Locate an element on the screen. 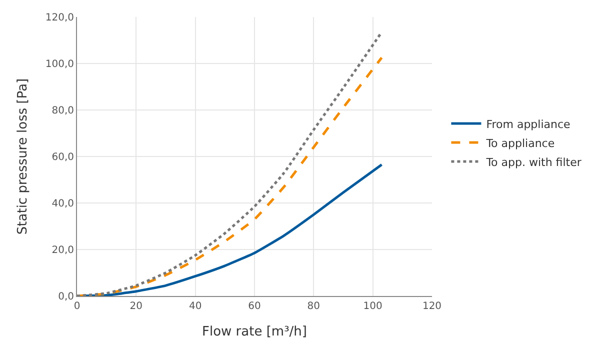  legend-label: From appliance is located at coordinates (528, 124).